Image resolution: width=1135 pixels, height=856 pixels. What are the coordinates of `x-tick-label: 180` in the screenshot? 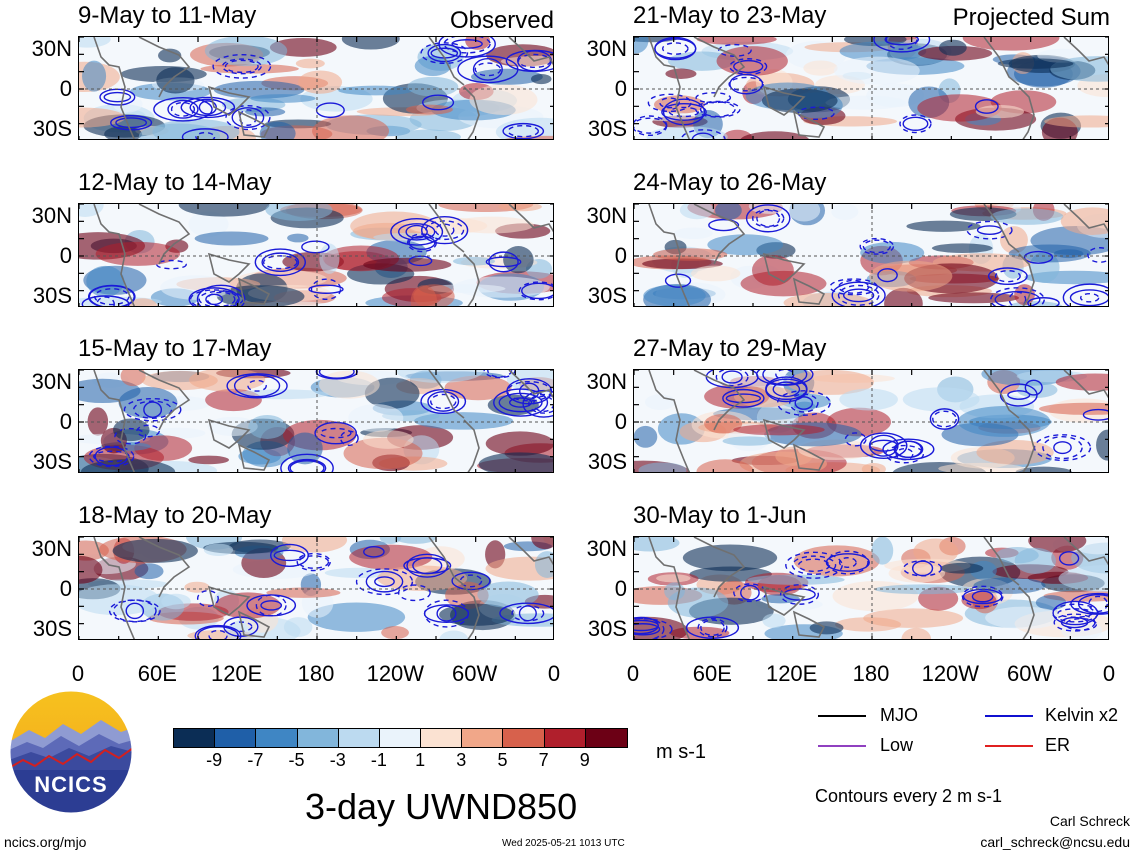 It's located at (316, 673).